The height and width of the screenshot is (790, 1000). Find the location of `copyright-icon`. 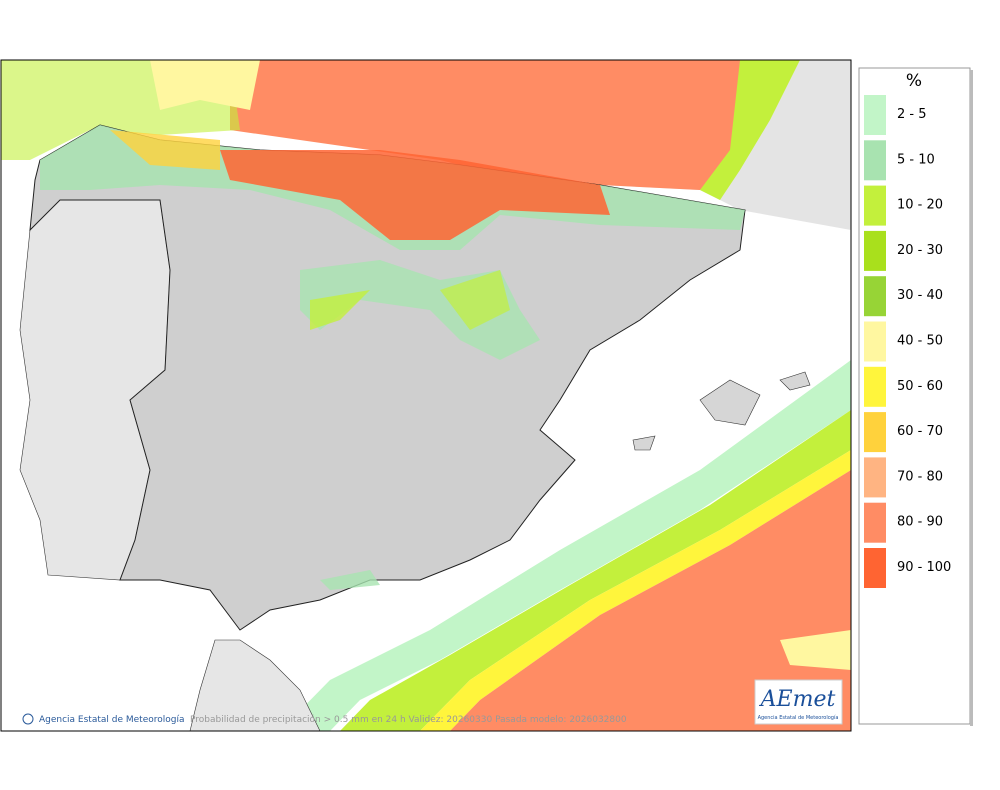

copyright-icon is located at coordinates (28, 719).